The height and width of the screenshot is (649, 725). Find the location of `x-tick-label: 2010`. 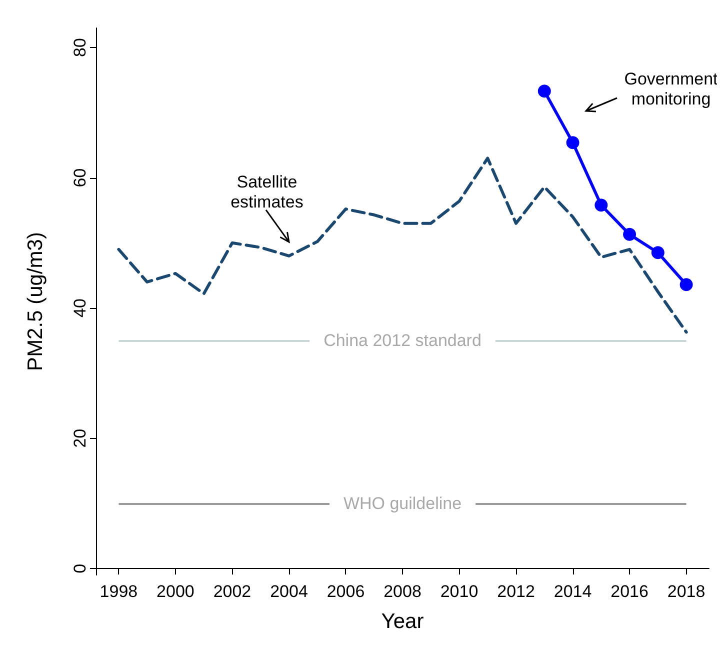

x-tick-label: 2010 is located at coordinates (459, 591).